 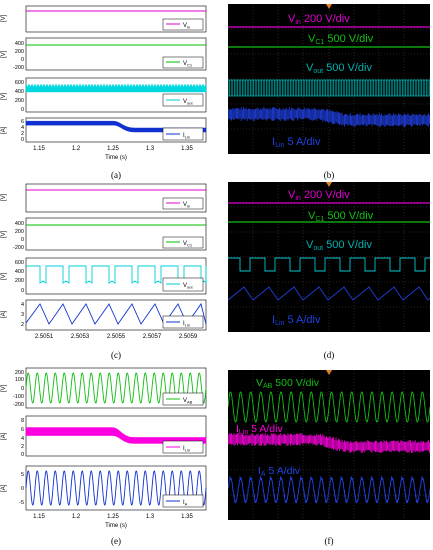 What do you see at coordinates (116, 541) in the screenshot?
I see `panel-label-e: (e)` at bounding box center [116, 541].